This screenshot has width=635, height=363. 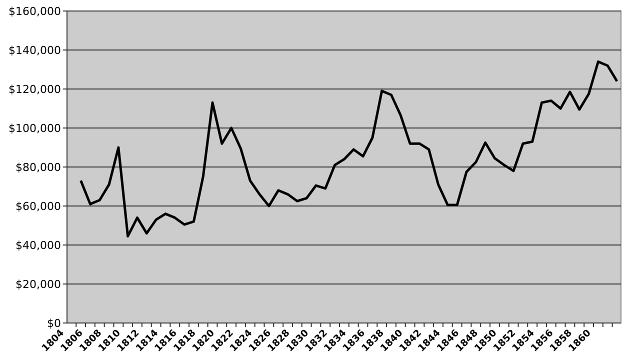 What do you see at coordinates (34, 128) in the screenshot?
I see `y-tick-label: $100,000` at bounding box center [34, 128].